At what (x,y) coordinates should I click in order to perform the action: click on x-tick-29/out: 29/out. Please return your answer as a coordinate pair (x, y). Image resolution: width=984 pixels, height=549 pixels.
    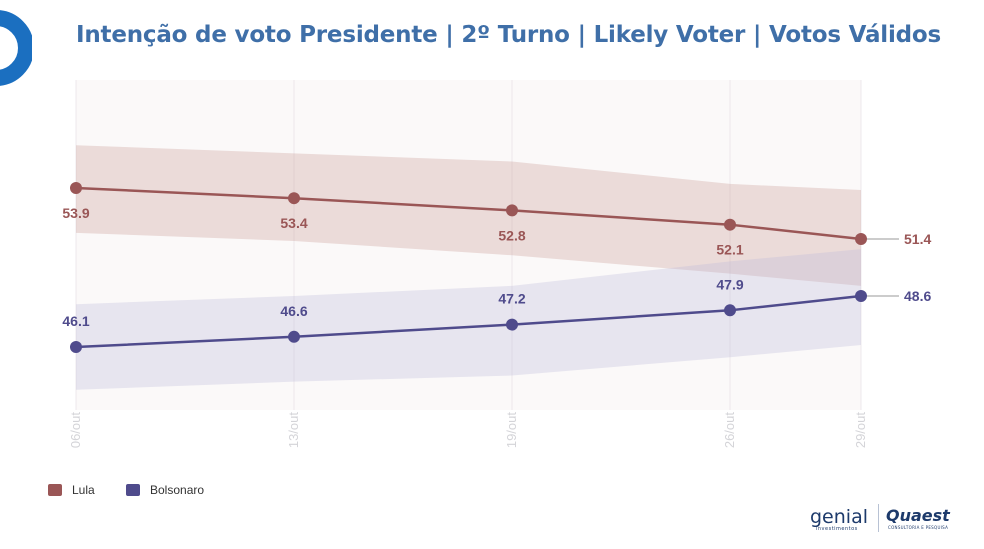
    Looking at the image, I should click on (860, 430).